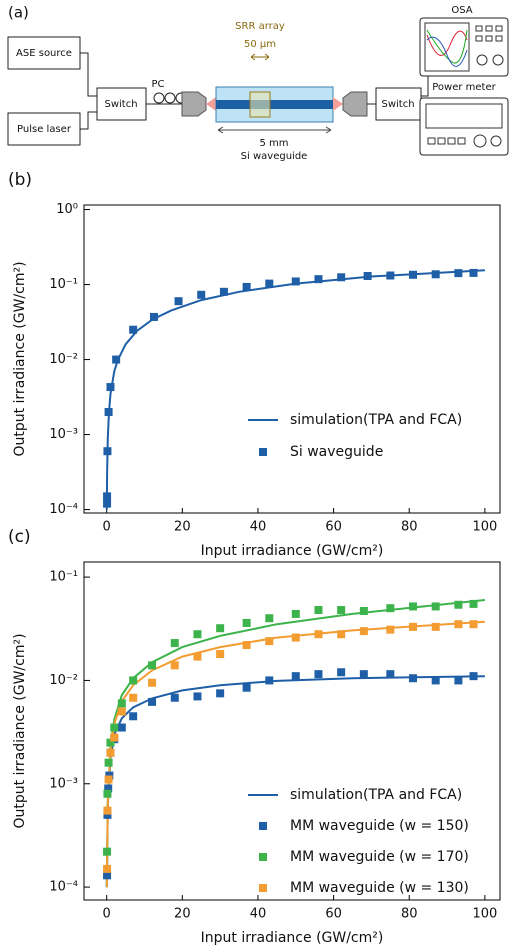 This screenshot has height=949, width=514. What do you see at coordinates (376, 795) in the screenshot?
I see `legend-label: simulation(TPA and FCA)` at bounding box center [376, 795].